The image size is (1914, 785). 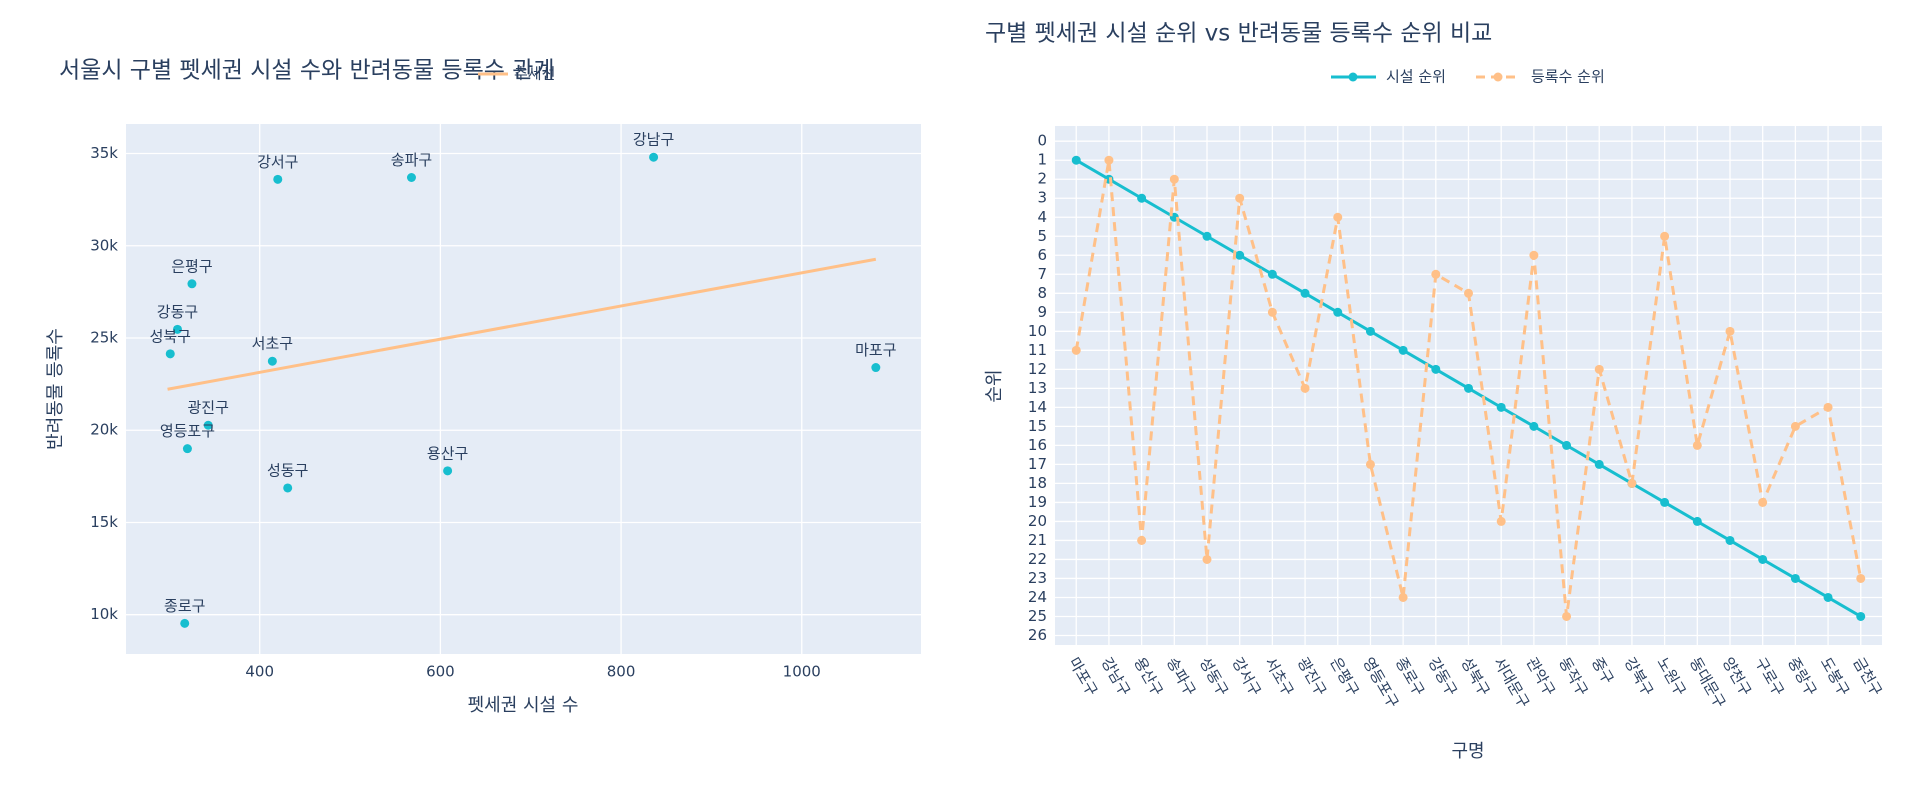 I want to click on trendline, so click(x=522, y=324).